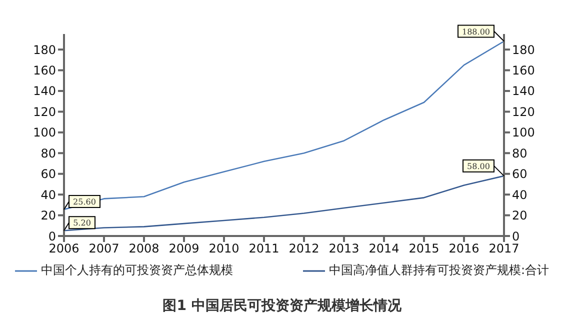  Describe the element at coordinates (523, 71) in the screenshot. I see `y2-tick-label: 160` at that location.